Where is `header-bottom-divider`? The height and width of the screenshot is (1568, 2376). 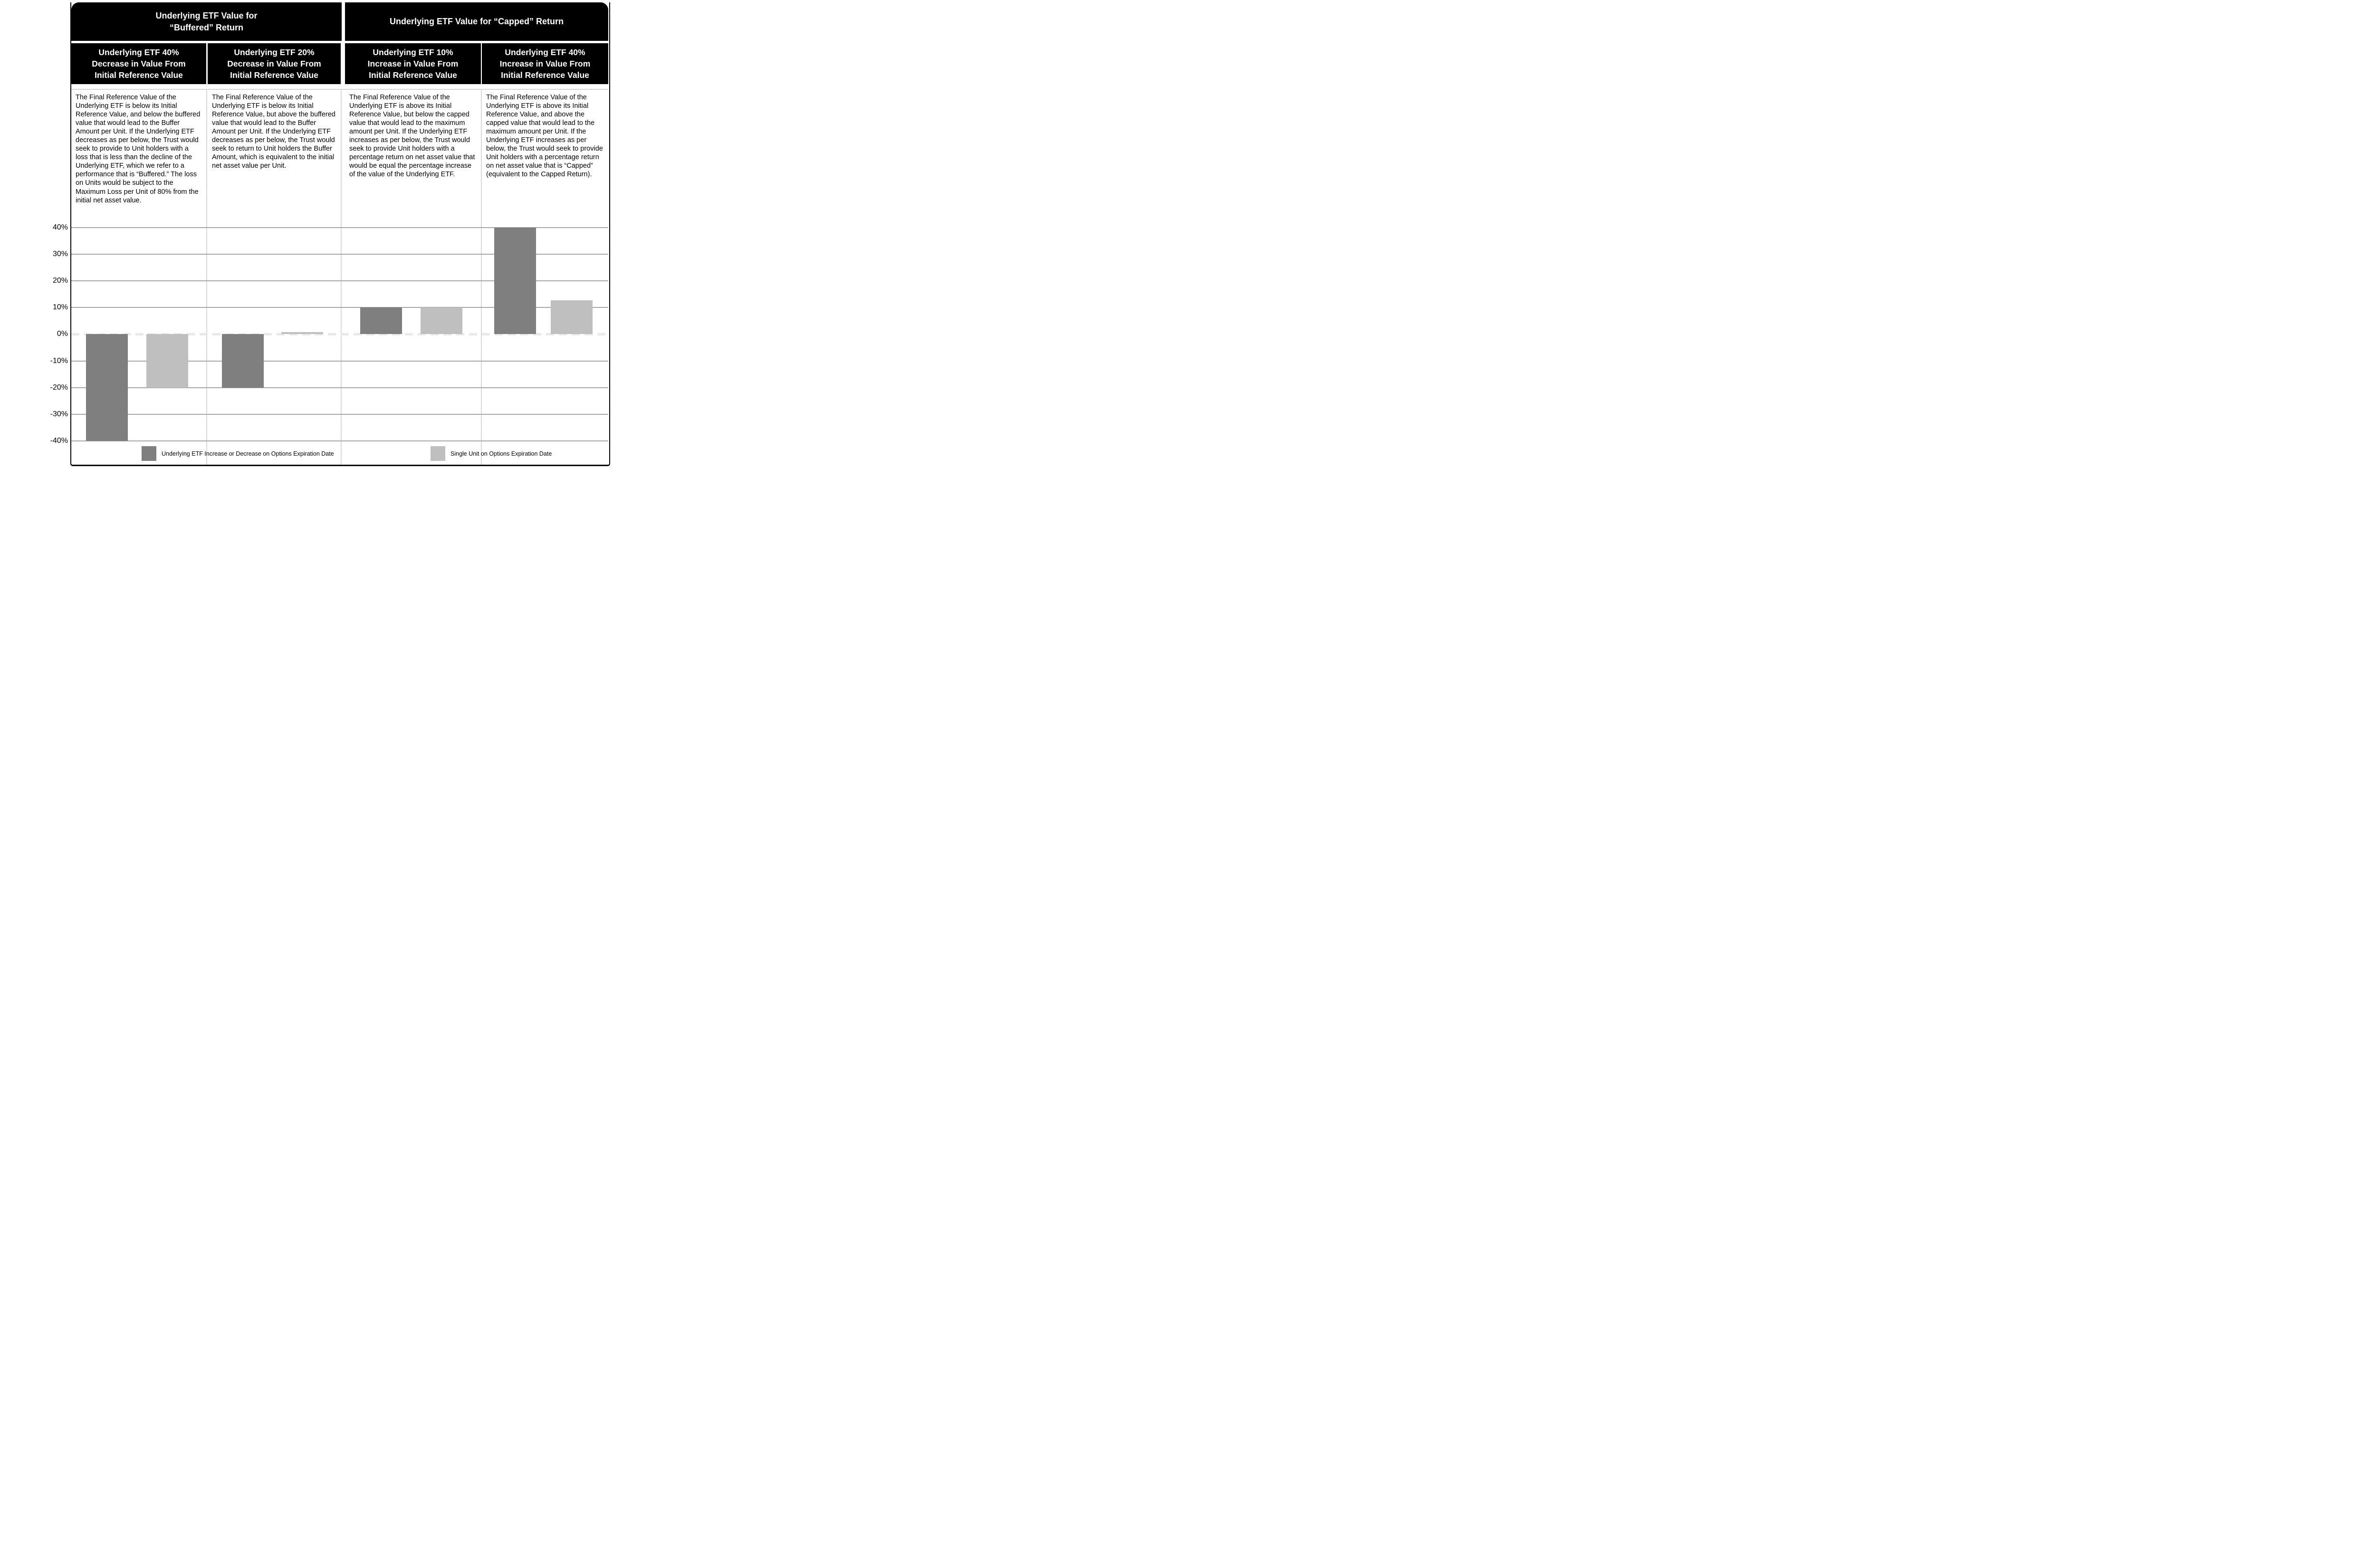
header-bottom-divider is located at coordinates (339, 90).